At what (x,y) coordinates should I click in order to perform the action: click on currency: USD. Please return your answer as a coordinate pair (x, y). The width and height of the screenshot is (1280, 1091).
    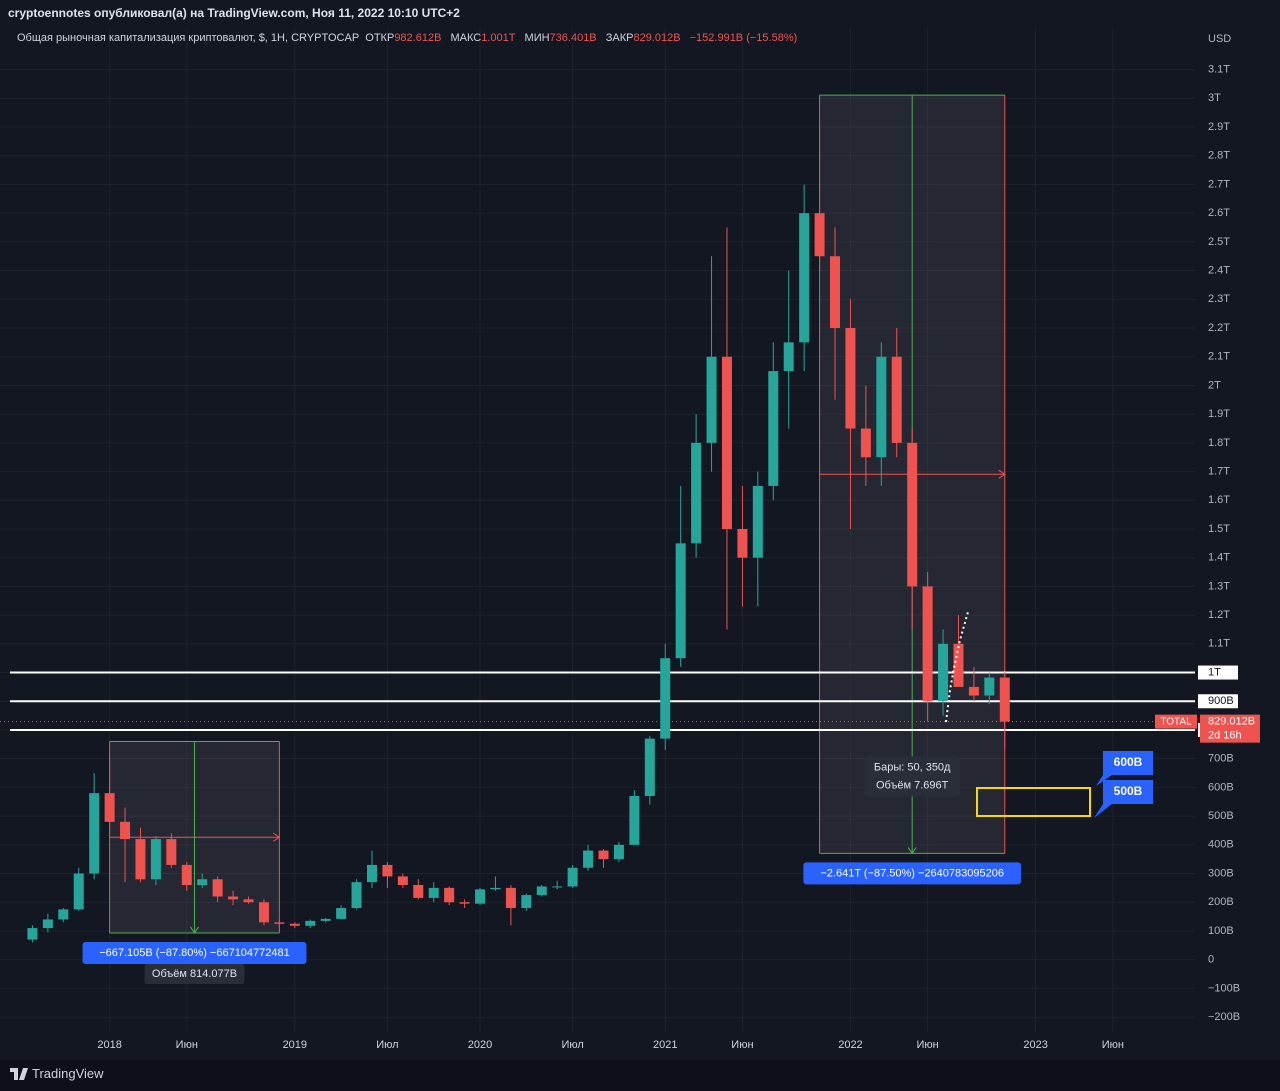
    Looking at the image, I should click on (1219, 39).